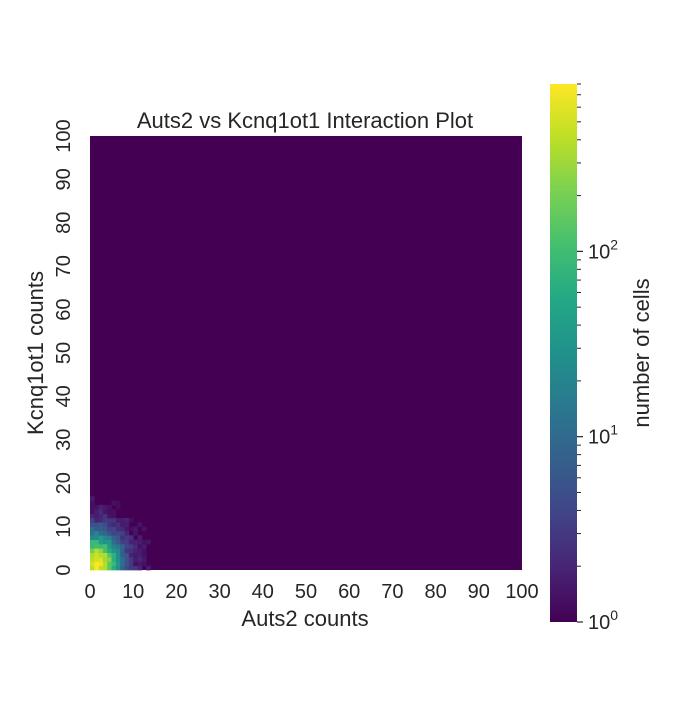 Image resolution: width=700 pixels, height=705 pixels. Describe the element at coordinates (89, 592) in the screenshot. I see `x-tick-label: 0` at that location.